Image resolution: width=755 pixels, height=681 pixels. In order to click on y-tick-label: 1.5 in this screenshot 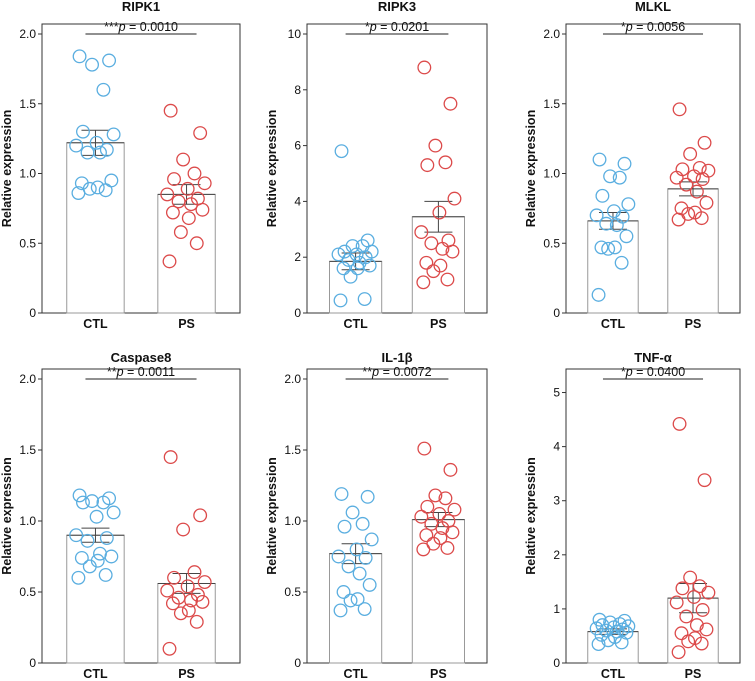, I will do `click(27, 450)`.